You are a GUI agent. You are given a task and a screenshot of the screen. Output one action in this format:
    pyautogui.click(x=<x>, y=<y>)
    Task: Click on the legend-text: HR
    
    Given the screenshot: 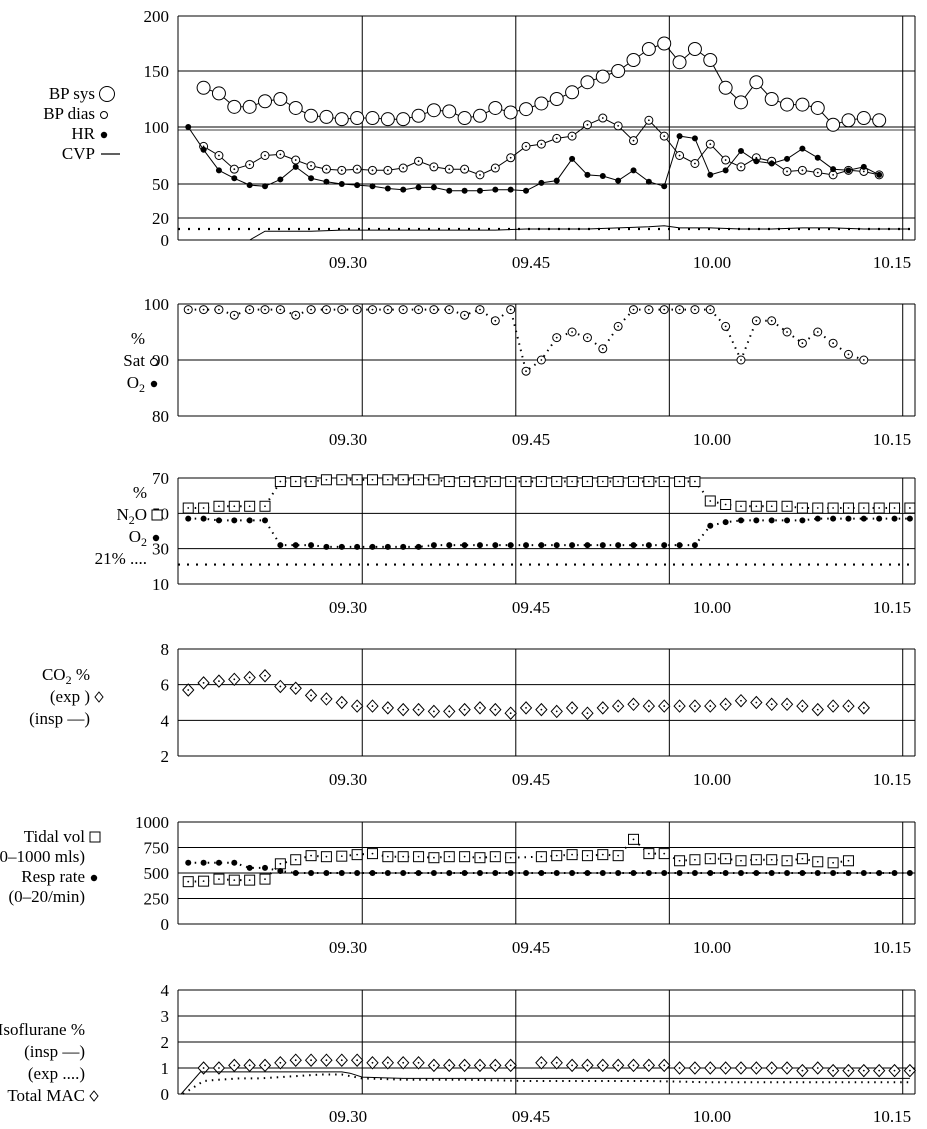 What is the action you would take?
    pyautogui.click(x=83, y=133)
    